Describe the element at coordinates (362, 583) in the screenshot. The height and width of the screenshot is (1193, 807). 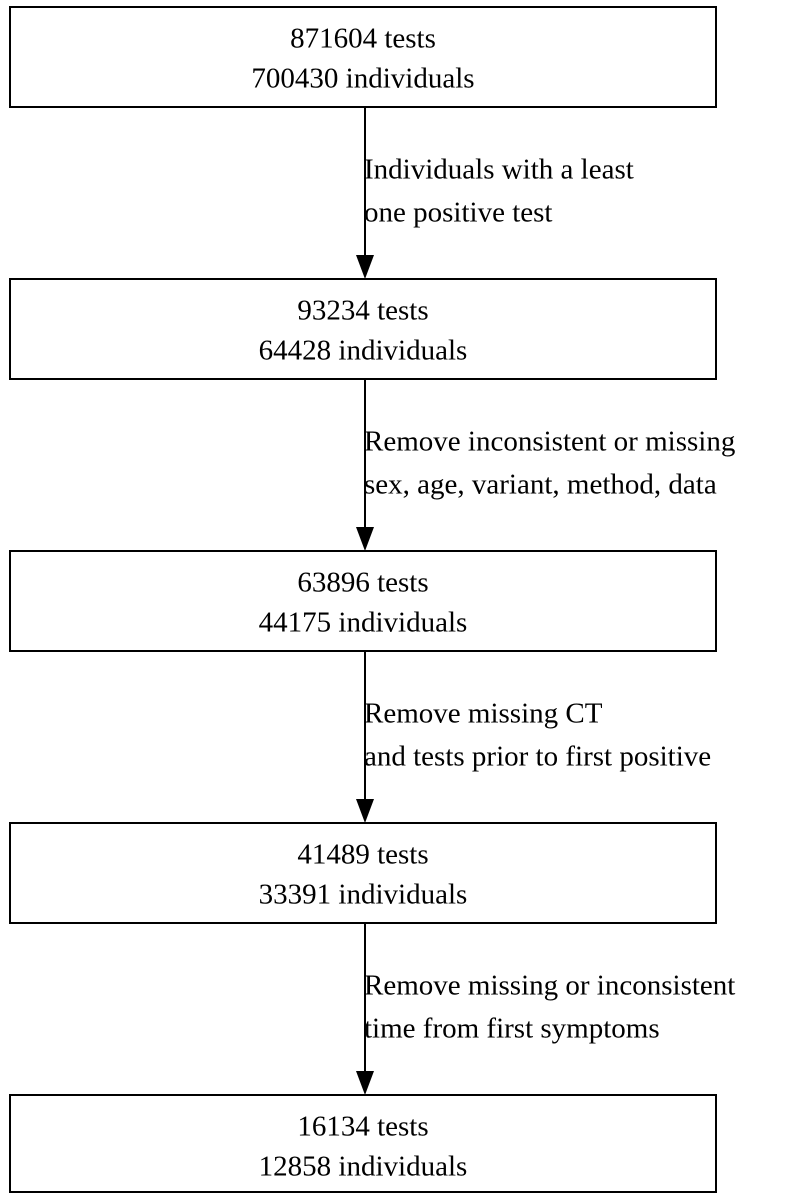
I see `node-label: 63896 tests` at that location.